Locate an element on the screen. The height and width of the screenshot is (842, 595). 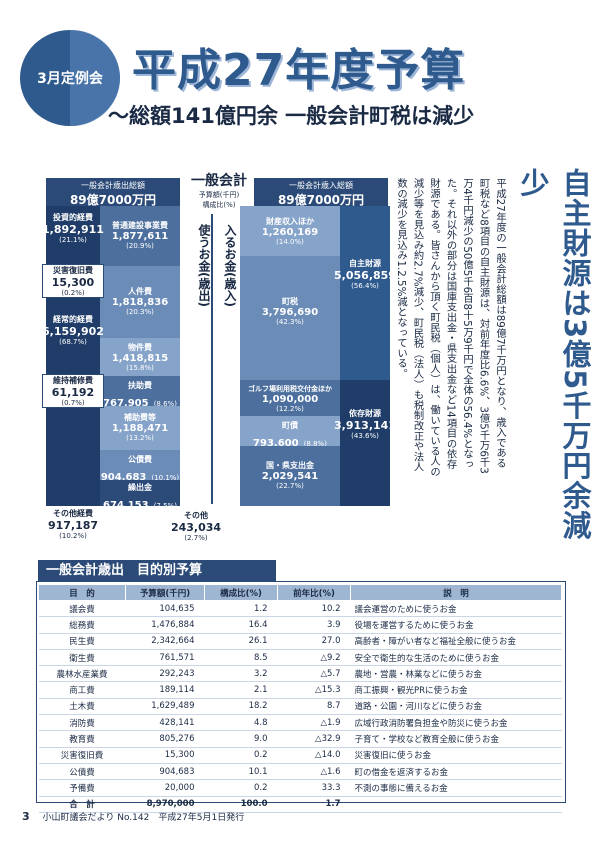
segment-text: 1,090,000 is located at coordinates (290, 399).